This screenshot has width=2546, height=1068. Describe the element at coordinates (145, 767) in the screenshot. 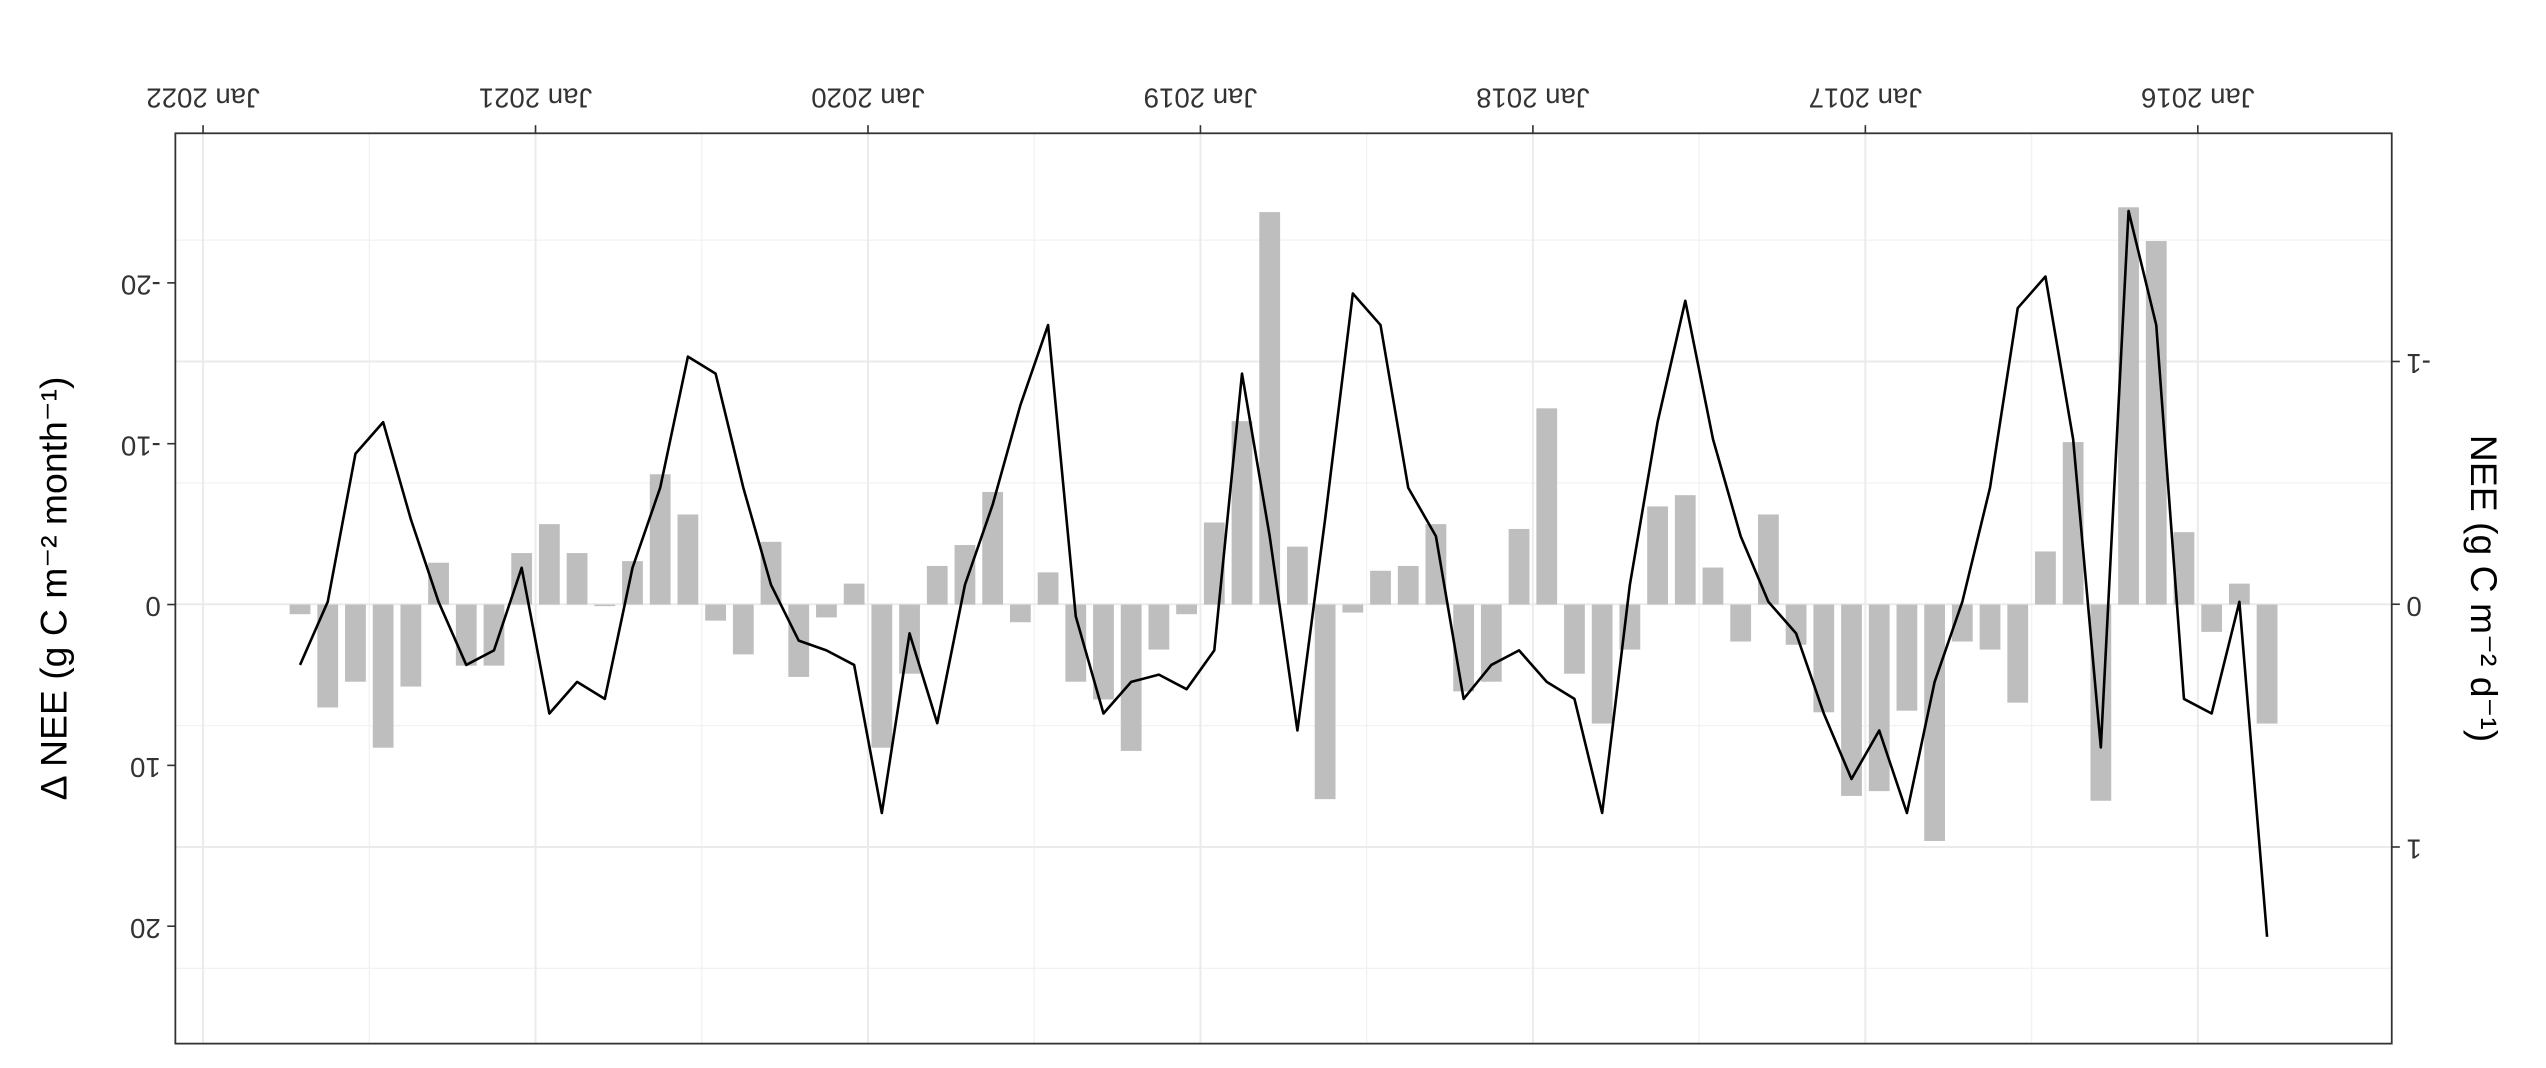

I see `y2-tick-label: 10` at that location.